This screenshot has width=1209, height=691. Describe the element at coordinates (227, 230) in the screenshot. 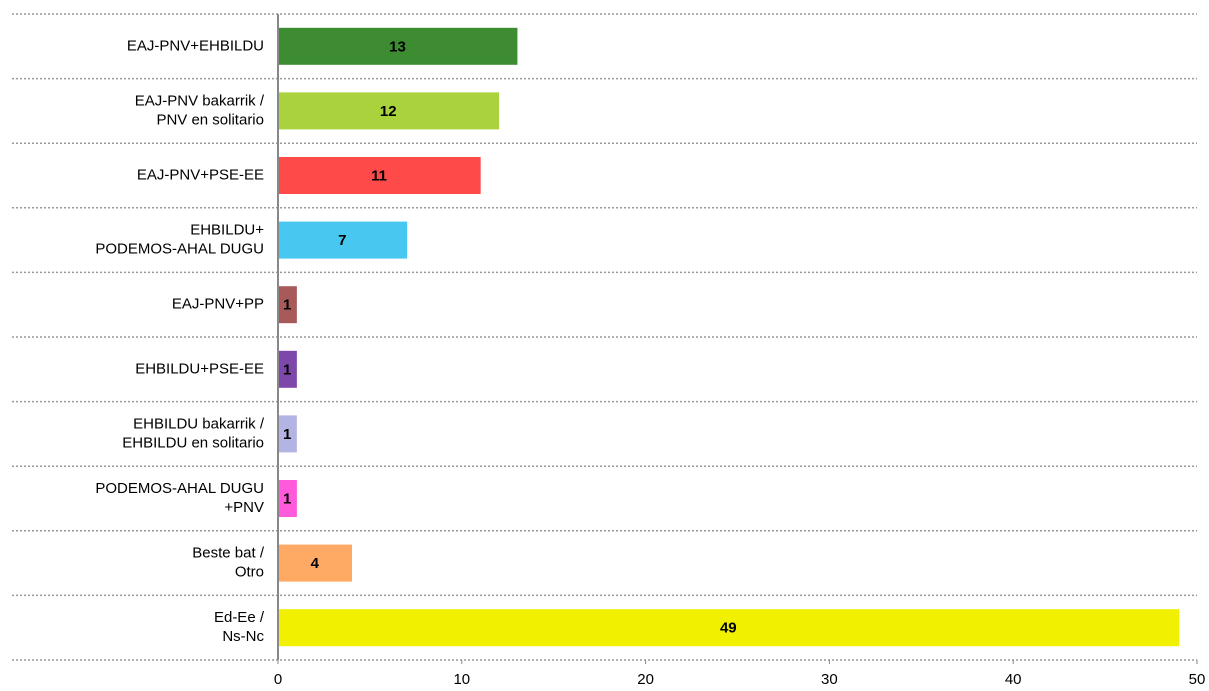

I see `y-tick-label: EHBILDU+` at that location.